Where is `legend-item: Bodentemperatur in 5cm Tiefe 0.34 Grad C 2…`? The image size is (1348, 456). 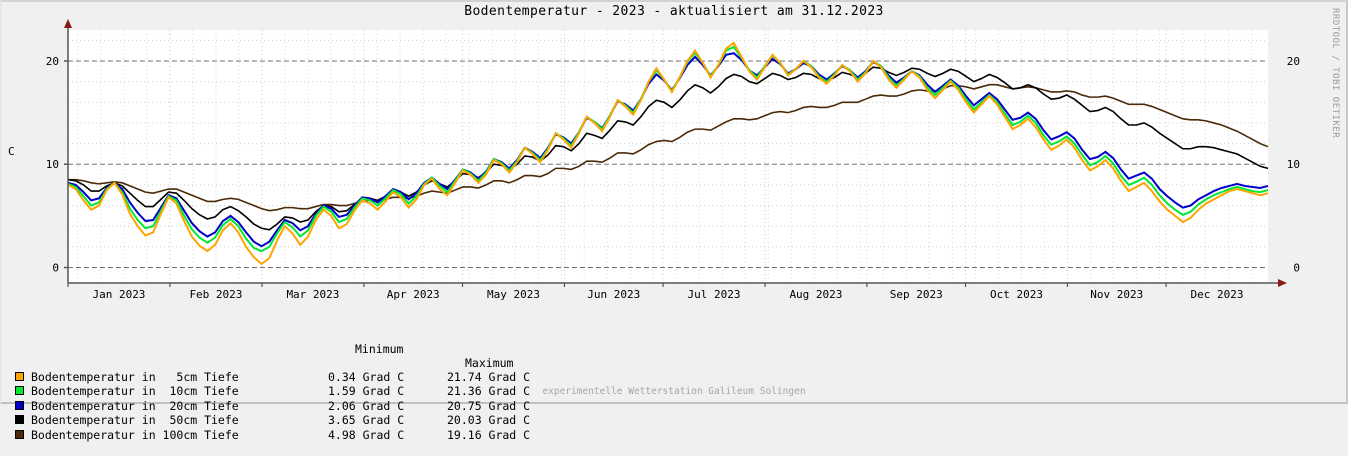 legend-item: Bodentemperatur in 5cm Tiefe 0.34 Grad C 2… is located at coordinates (675, 377).